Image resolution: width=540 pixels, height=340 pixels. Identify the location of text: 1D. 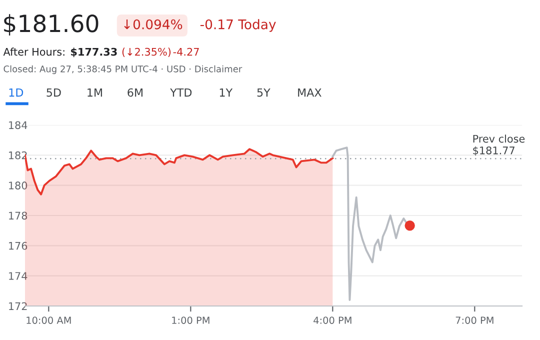
(16, 92).